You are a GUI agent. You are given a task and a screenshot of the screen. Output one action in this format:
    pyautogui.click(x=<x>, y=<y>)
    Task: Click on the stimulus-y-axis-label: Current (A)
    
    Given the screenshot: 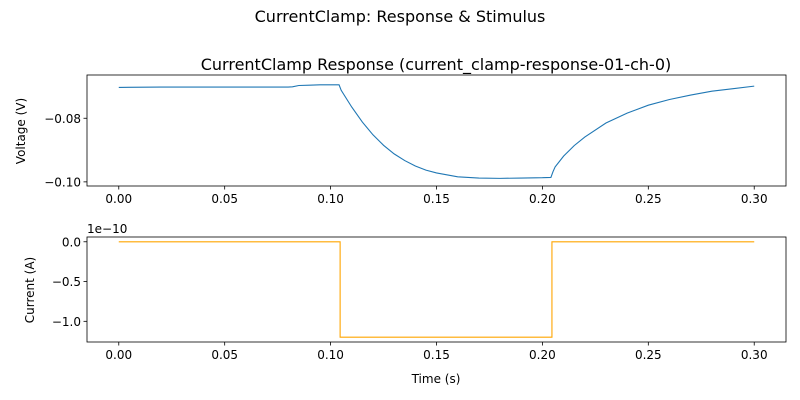 What is the action you would take?
    pyautogui.click(x=30, y=290)
    